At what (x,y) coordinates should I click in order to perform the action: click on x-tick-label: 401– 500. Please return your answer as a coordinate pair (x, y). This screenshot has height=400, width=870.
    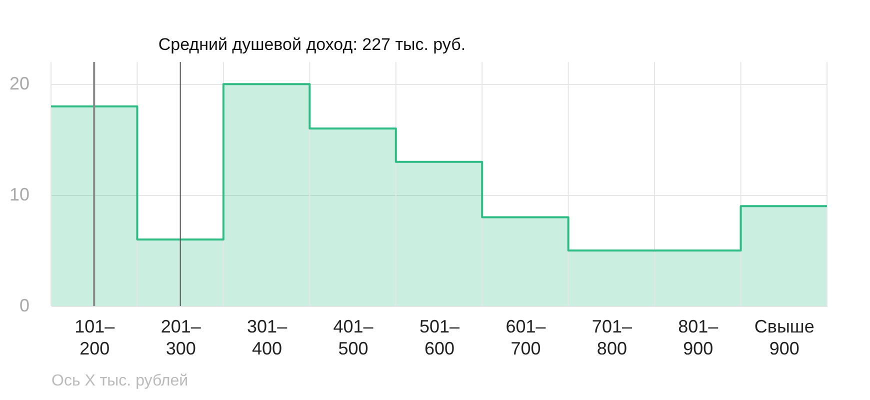
    Looking at the image, I should click on (353, 337).